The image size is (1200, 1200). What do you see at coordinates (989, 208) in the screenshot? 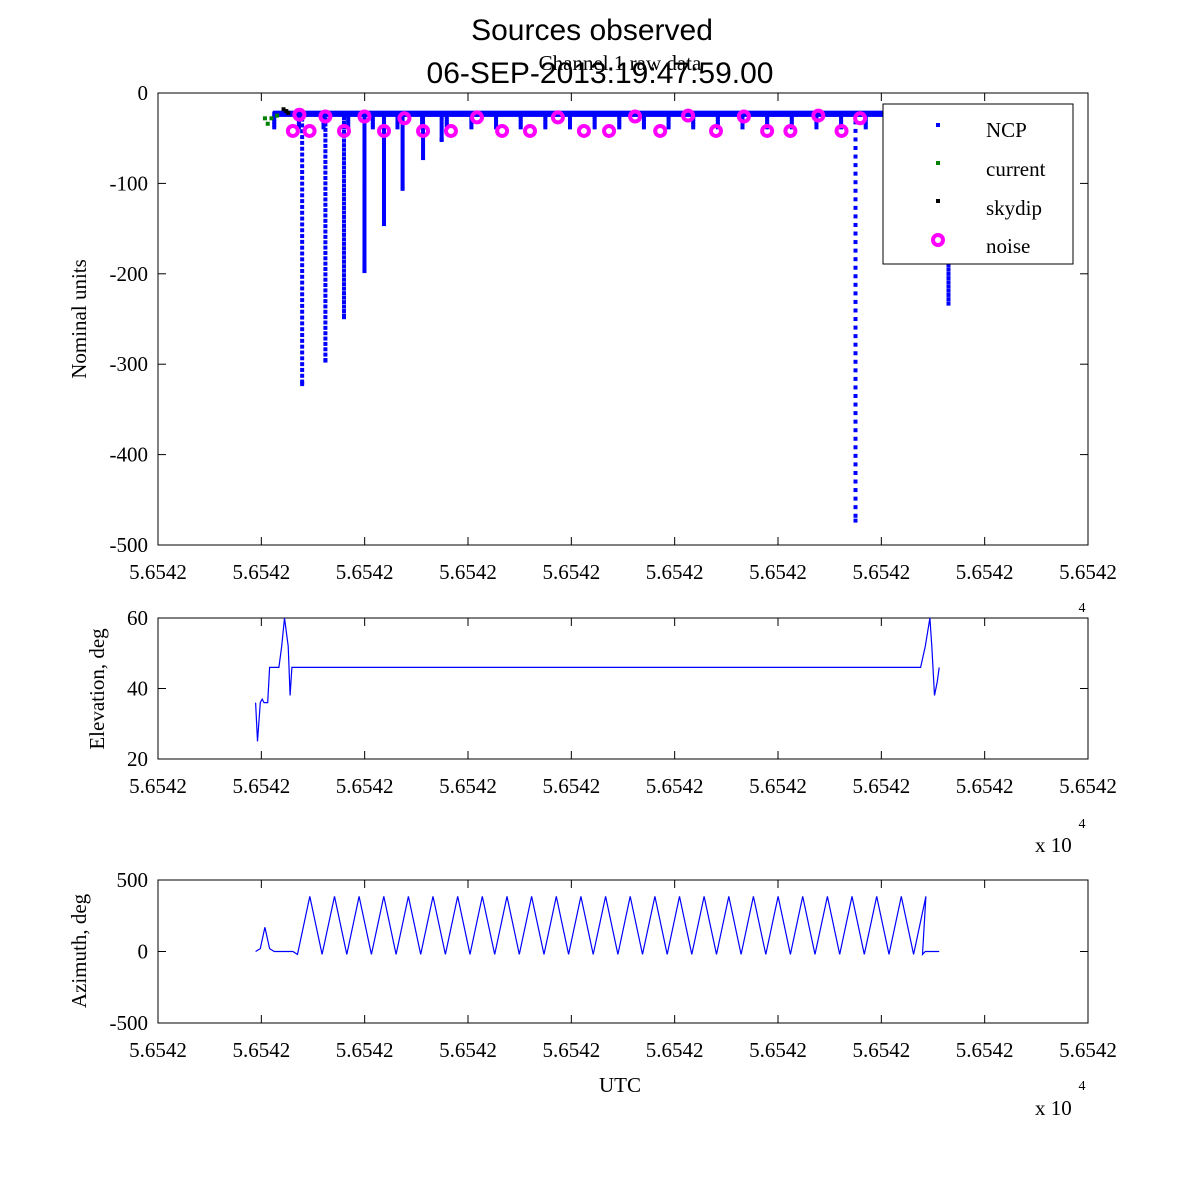
I see `legend-entry-skydip: skydip` at bounding box center [989, 208].